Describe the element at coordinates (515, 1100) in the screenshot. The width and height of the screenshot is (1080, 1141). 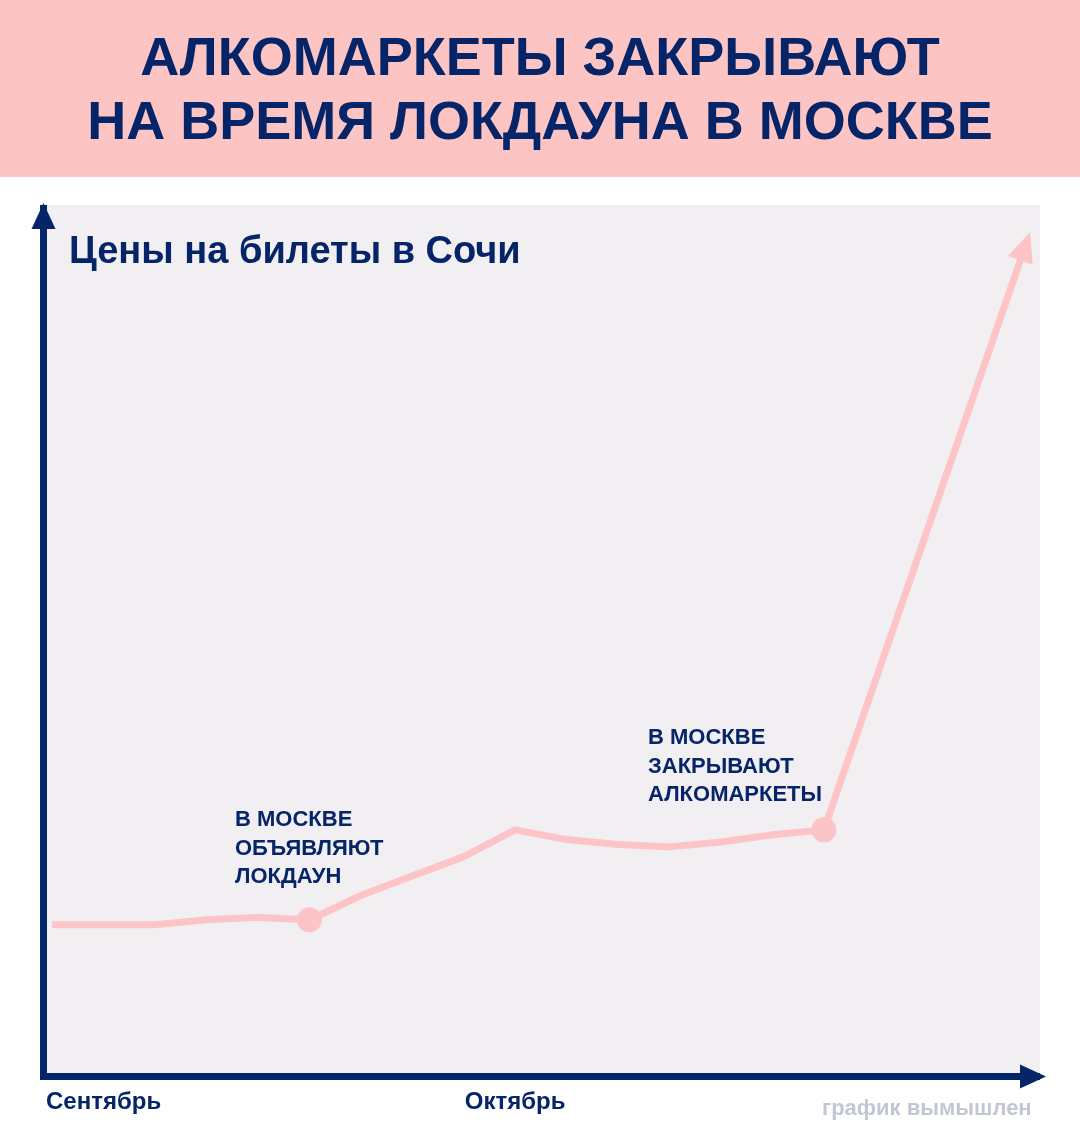
I see `x-tick-label: Октябрь` at that location.